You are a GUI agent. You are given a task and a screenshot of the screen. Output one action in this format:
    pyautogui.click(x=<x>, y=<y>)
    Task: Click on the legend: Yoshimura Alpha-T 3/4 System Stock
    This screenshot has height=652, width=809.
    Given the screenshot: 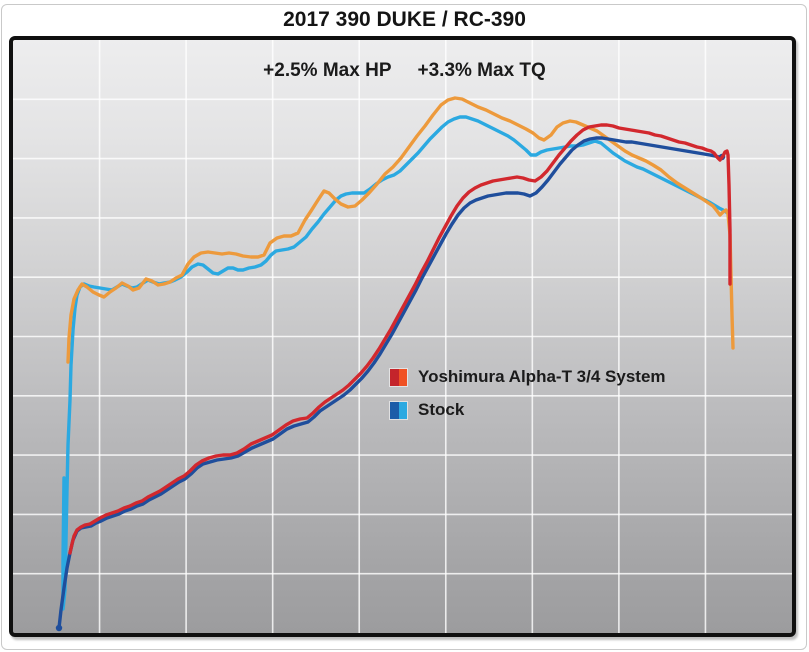 What is the action you would take?
    pyautogui.click(x=528, y=393)
    